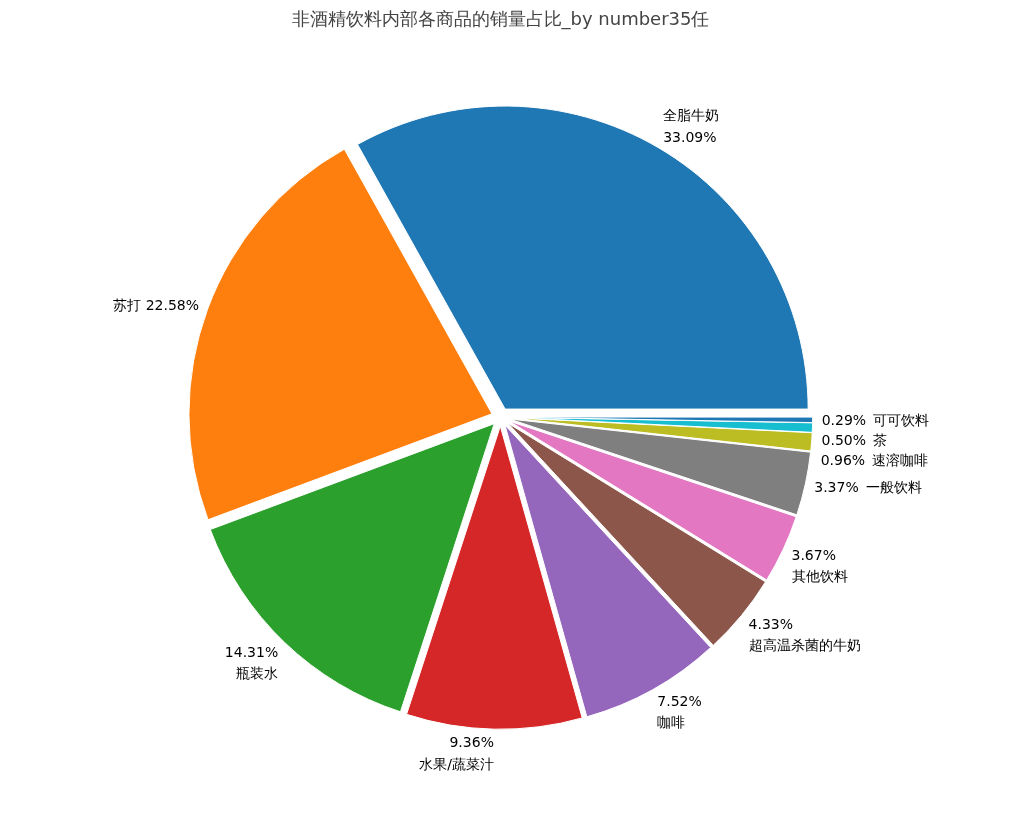 This screenshot has height=815, width=1027. What do you see at coordinates (880, 439) in the screenshot?
I see `slice-label: 茶` at bounding box center [880, 439].